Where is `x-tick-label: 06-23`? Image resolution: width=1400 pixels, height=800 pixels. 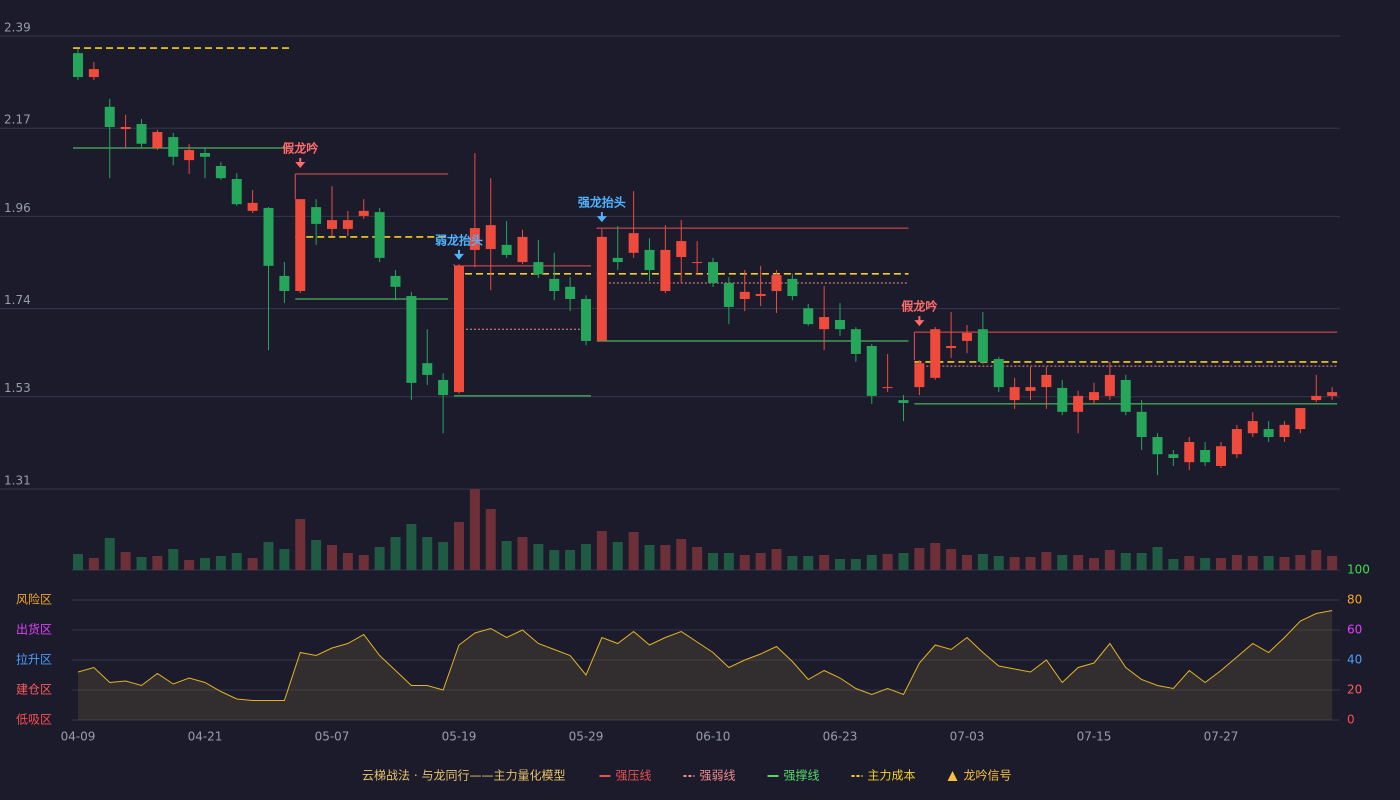 x-tick-label: 06-23 is located at coordinates (840, 737).